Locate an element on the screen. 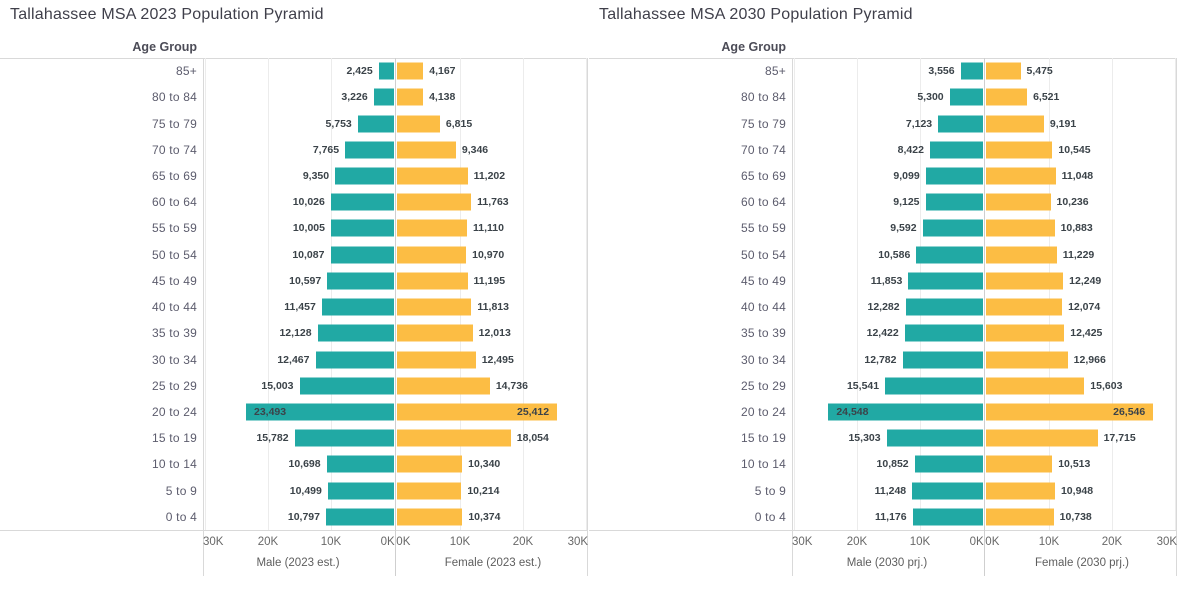  female-bar-value: 12,074 is located at coordinates (1084, 307).